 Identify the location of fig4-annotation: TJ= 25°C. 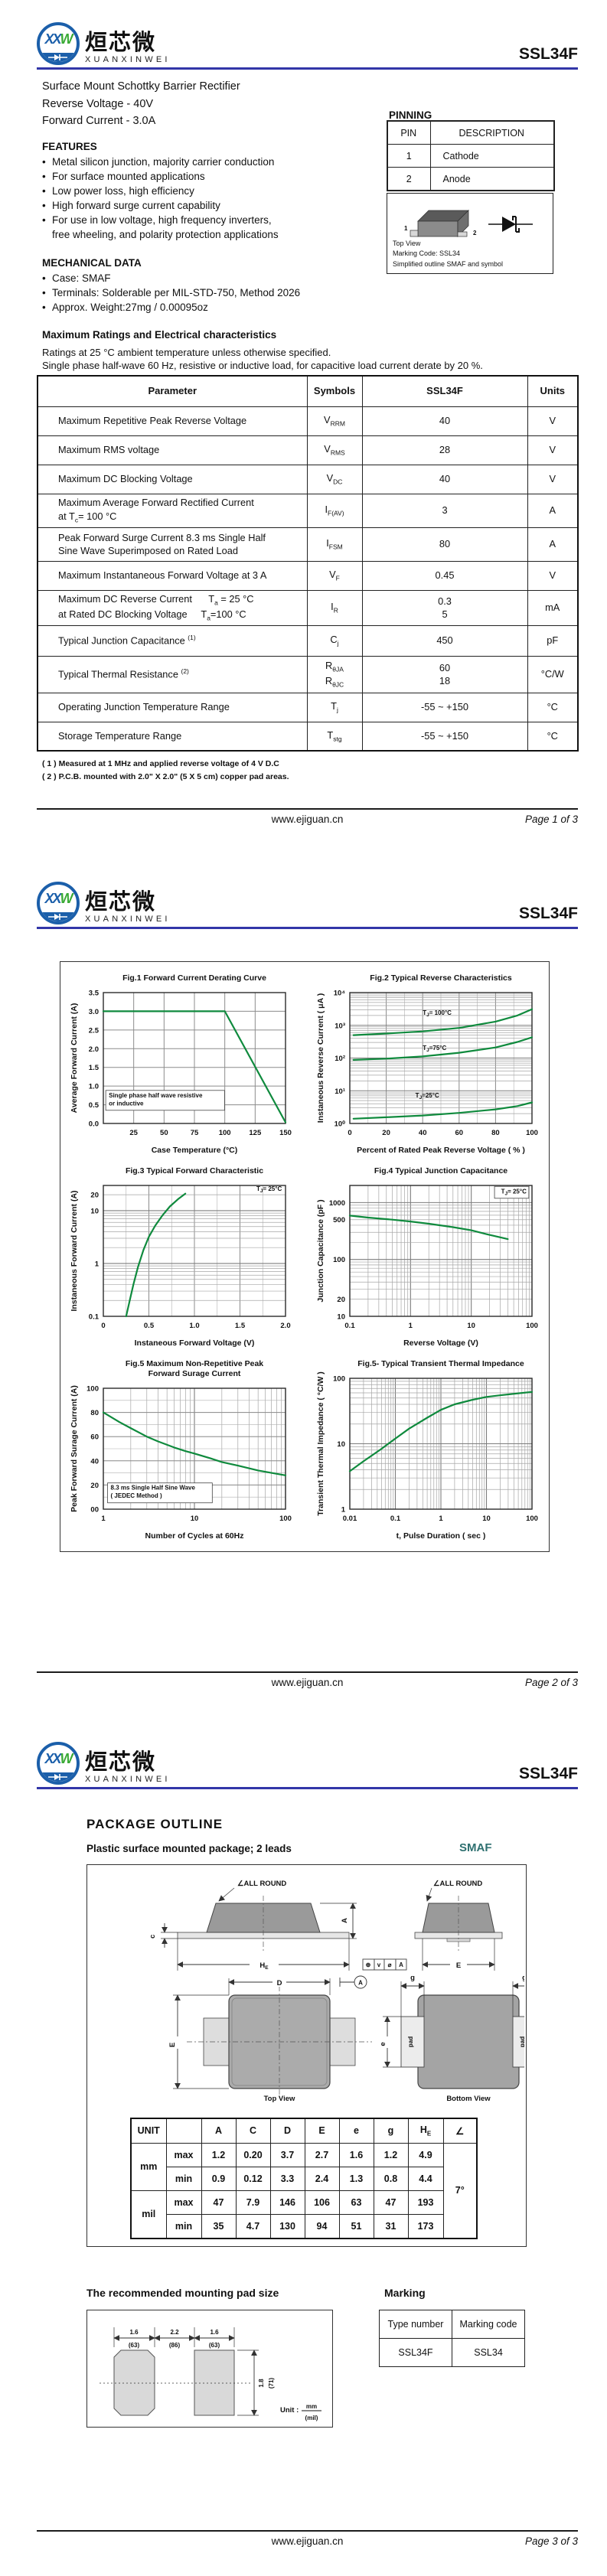
(514, 1192).